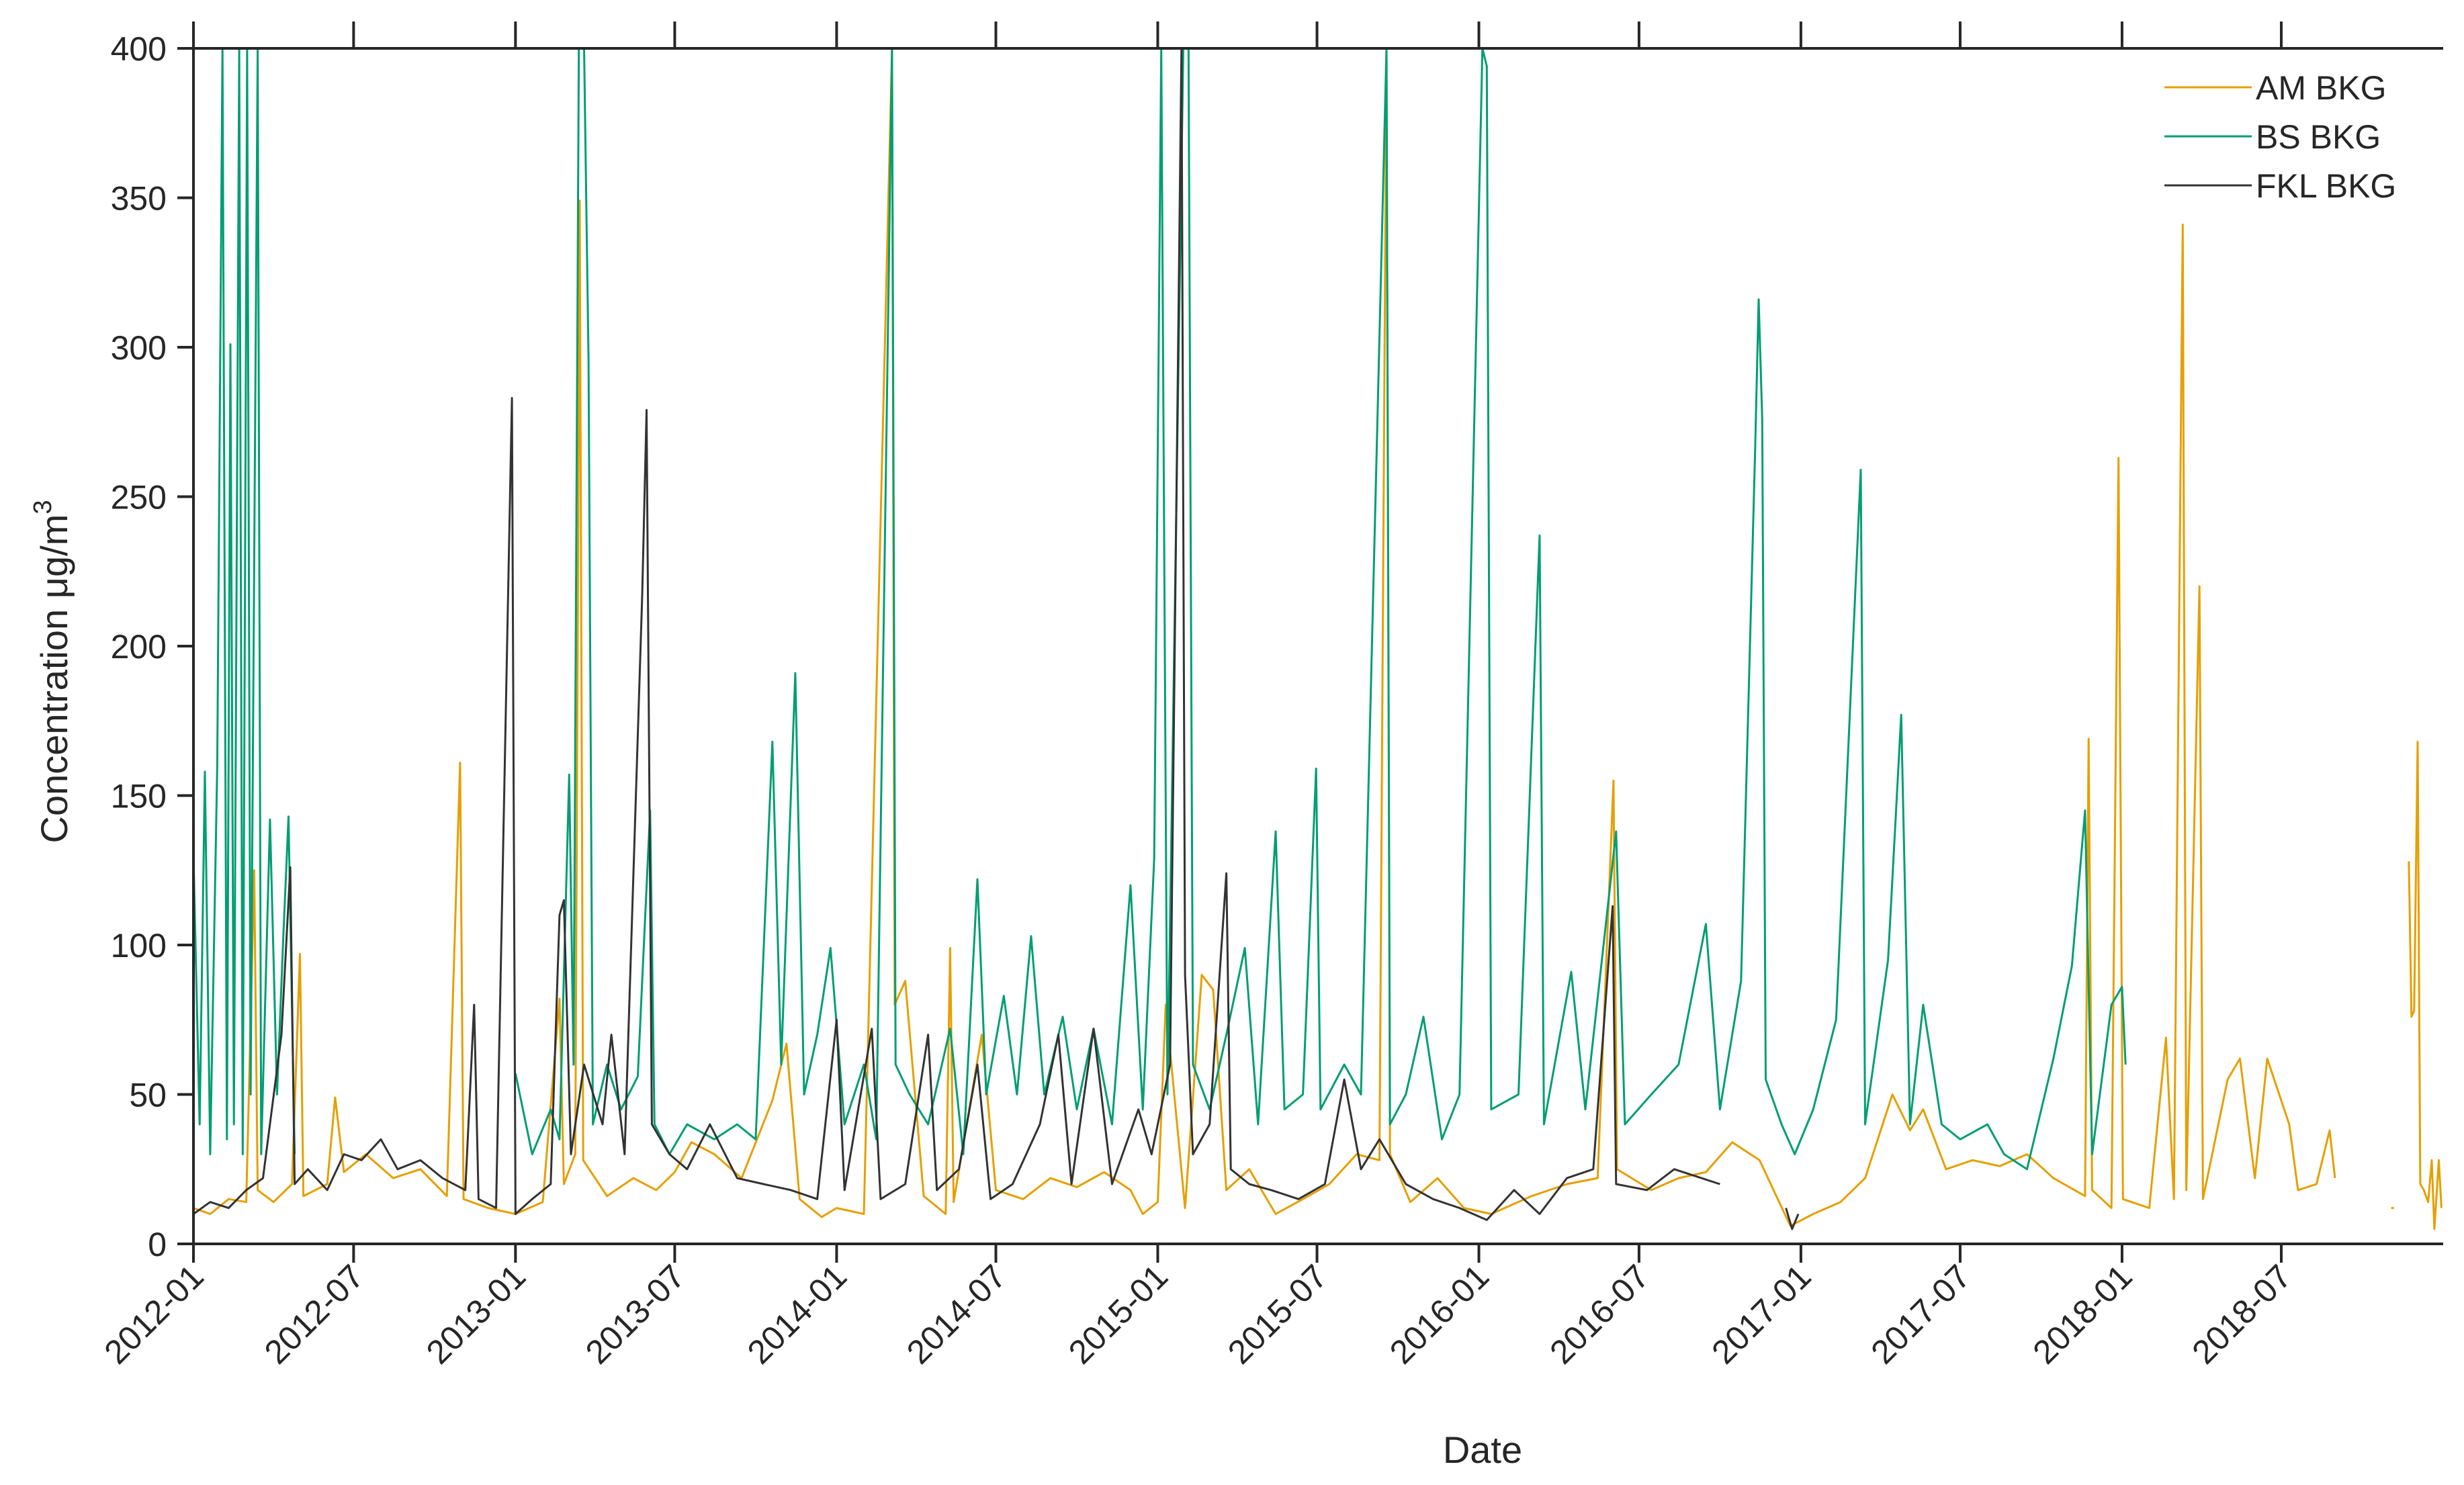  I want to click on y-tick-label: 400, so click(139, 49).